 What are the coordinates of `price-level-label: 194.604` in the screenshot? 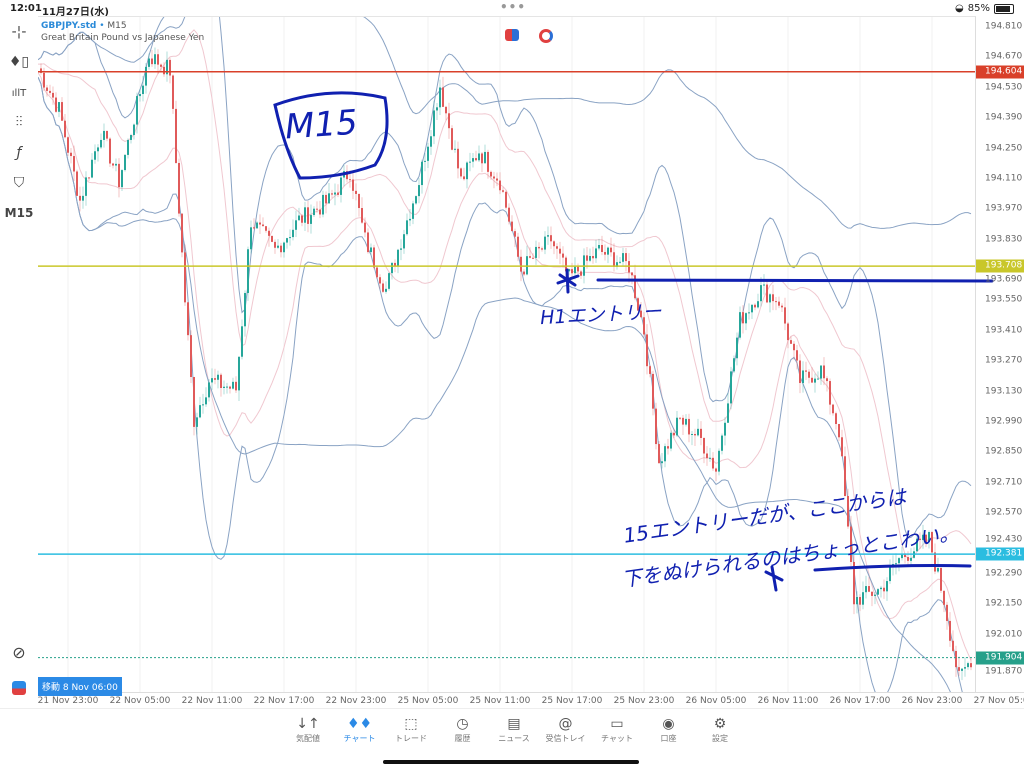 It's located at (1000, 72).